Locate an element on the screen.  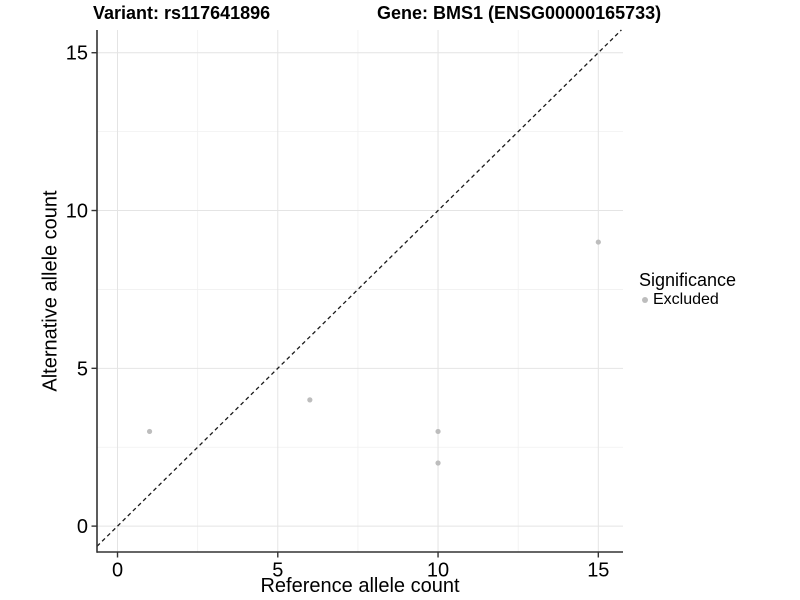
legend: Significance Excluded is located at coordinates (687, 289).